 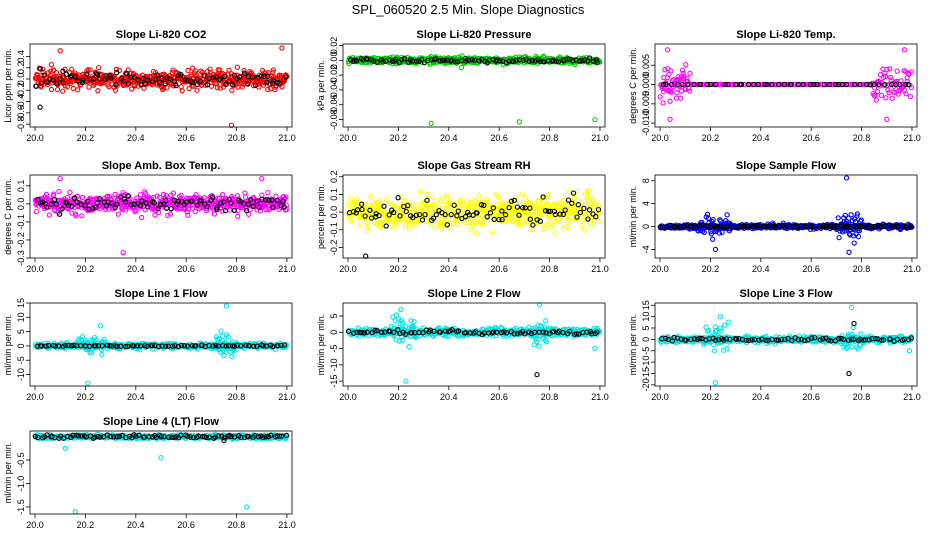 What do you see at coordinates (334, 230) in the screenshot?
I see `y-tick-label: -0.1` at bounding box center [334, 230].